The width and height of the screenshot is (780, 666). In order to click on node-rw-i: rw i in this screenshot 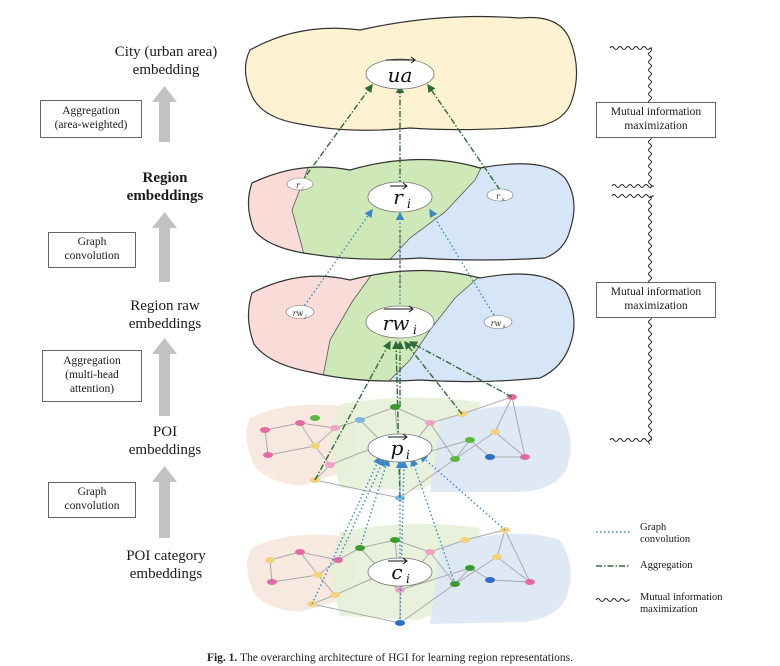, I will do `click(400, 322)`.